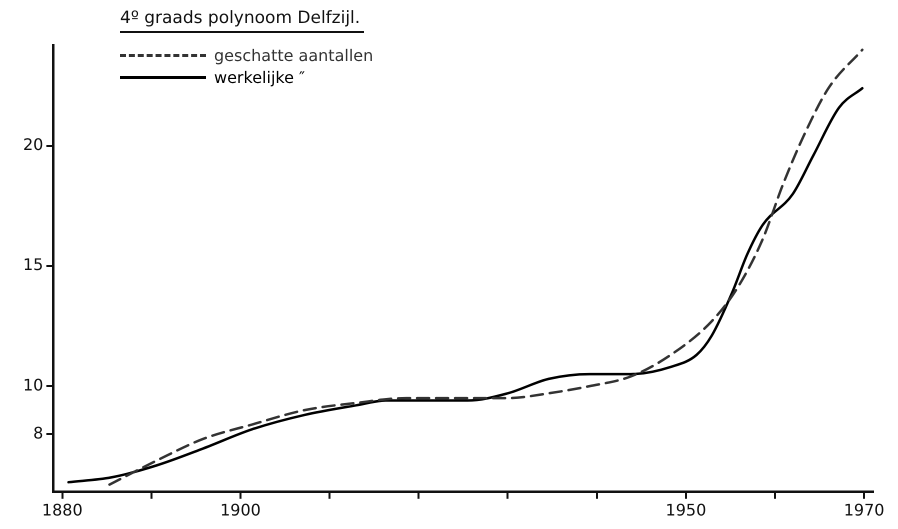 The width and height of the screenshot is (898, 529). What do you see at coordinates (33, 264) in the screenshot?
I see `y-tick-label: 15` at bounding box center [33, 264].